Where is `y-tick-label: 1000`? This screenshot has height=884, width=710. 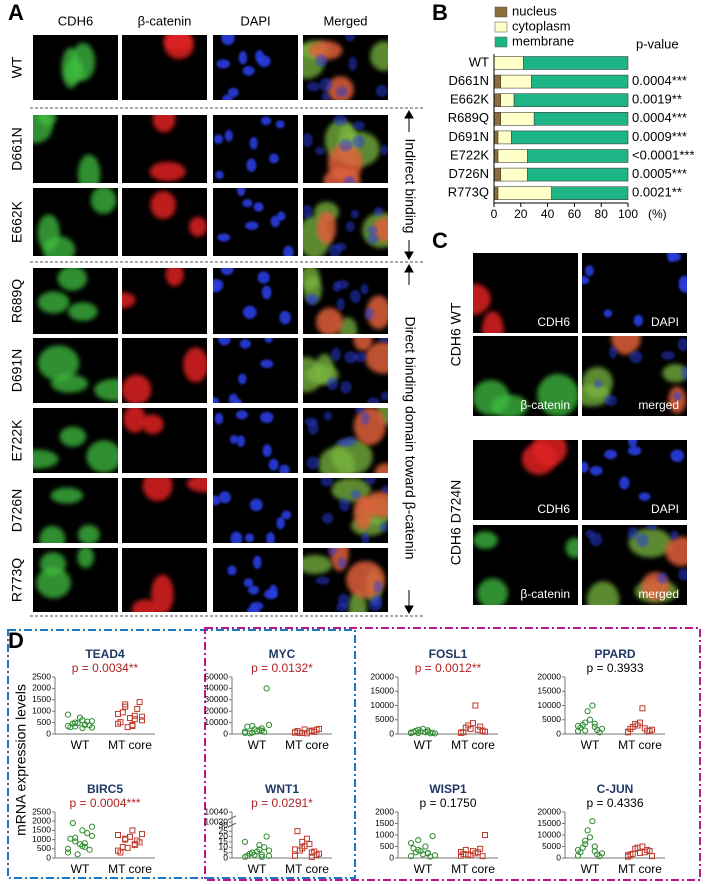 y-tick-label: 1000 is located at coordinates (384, 834).